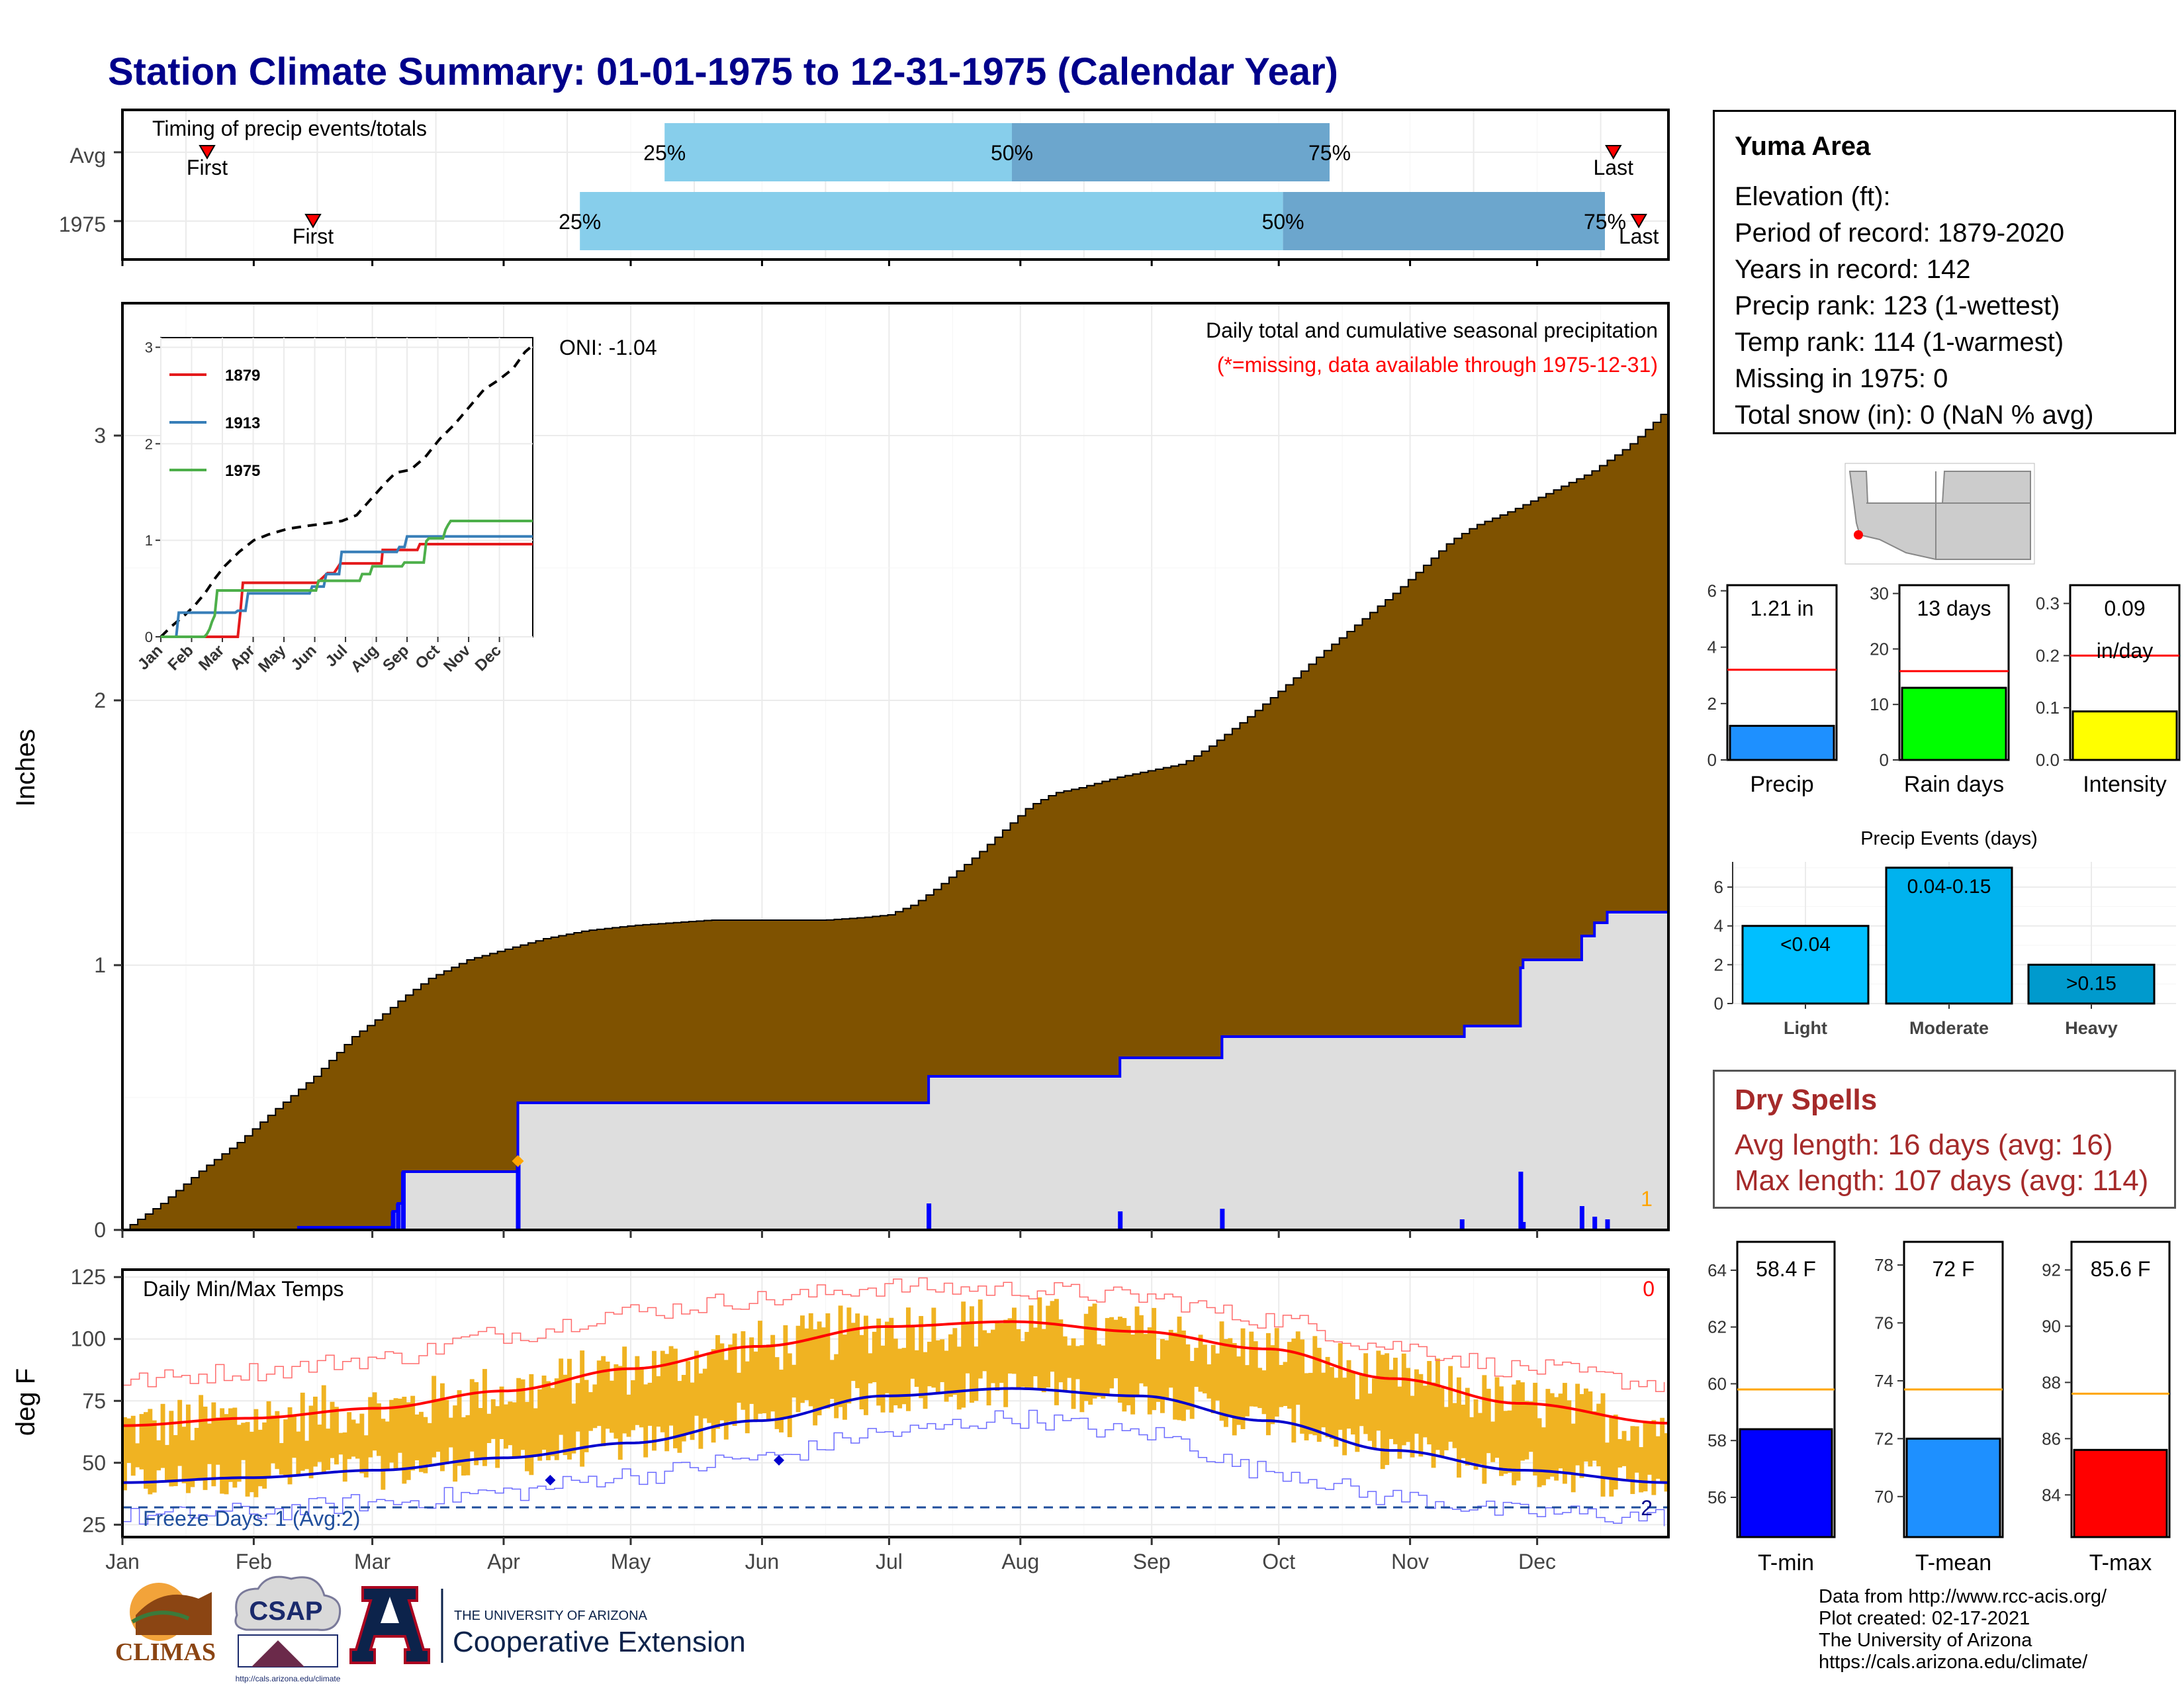  Describe the element at coordinates (1329, 153) in the screenshot. I see `timing-avg-q75-label: 75%` at that location.